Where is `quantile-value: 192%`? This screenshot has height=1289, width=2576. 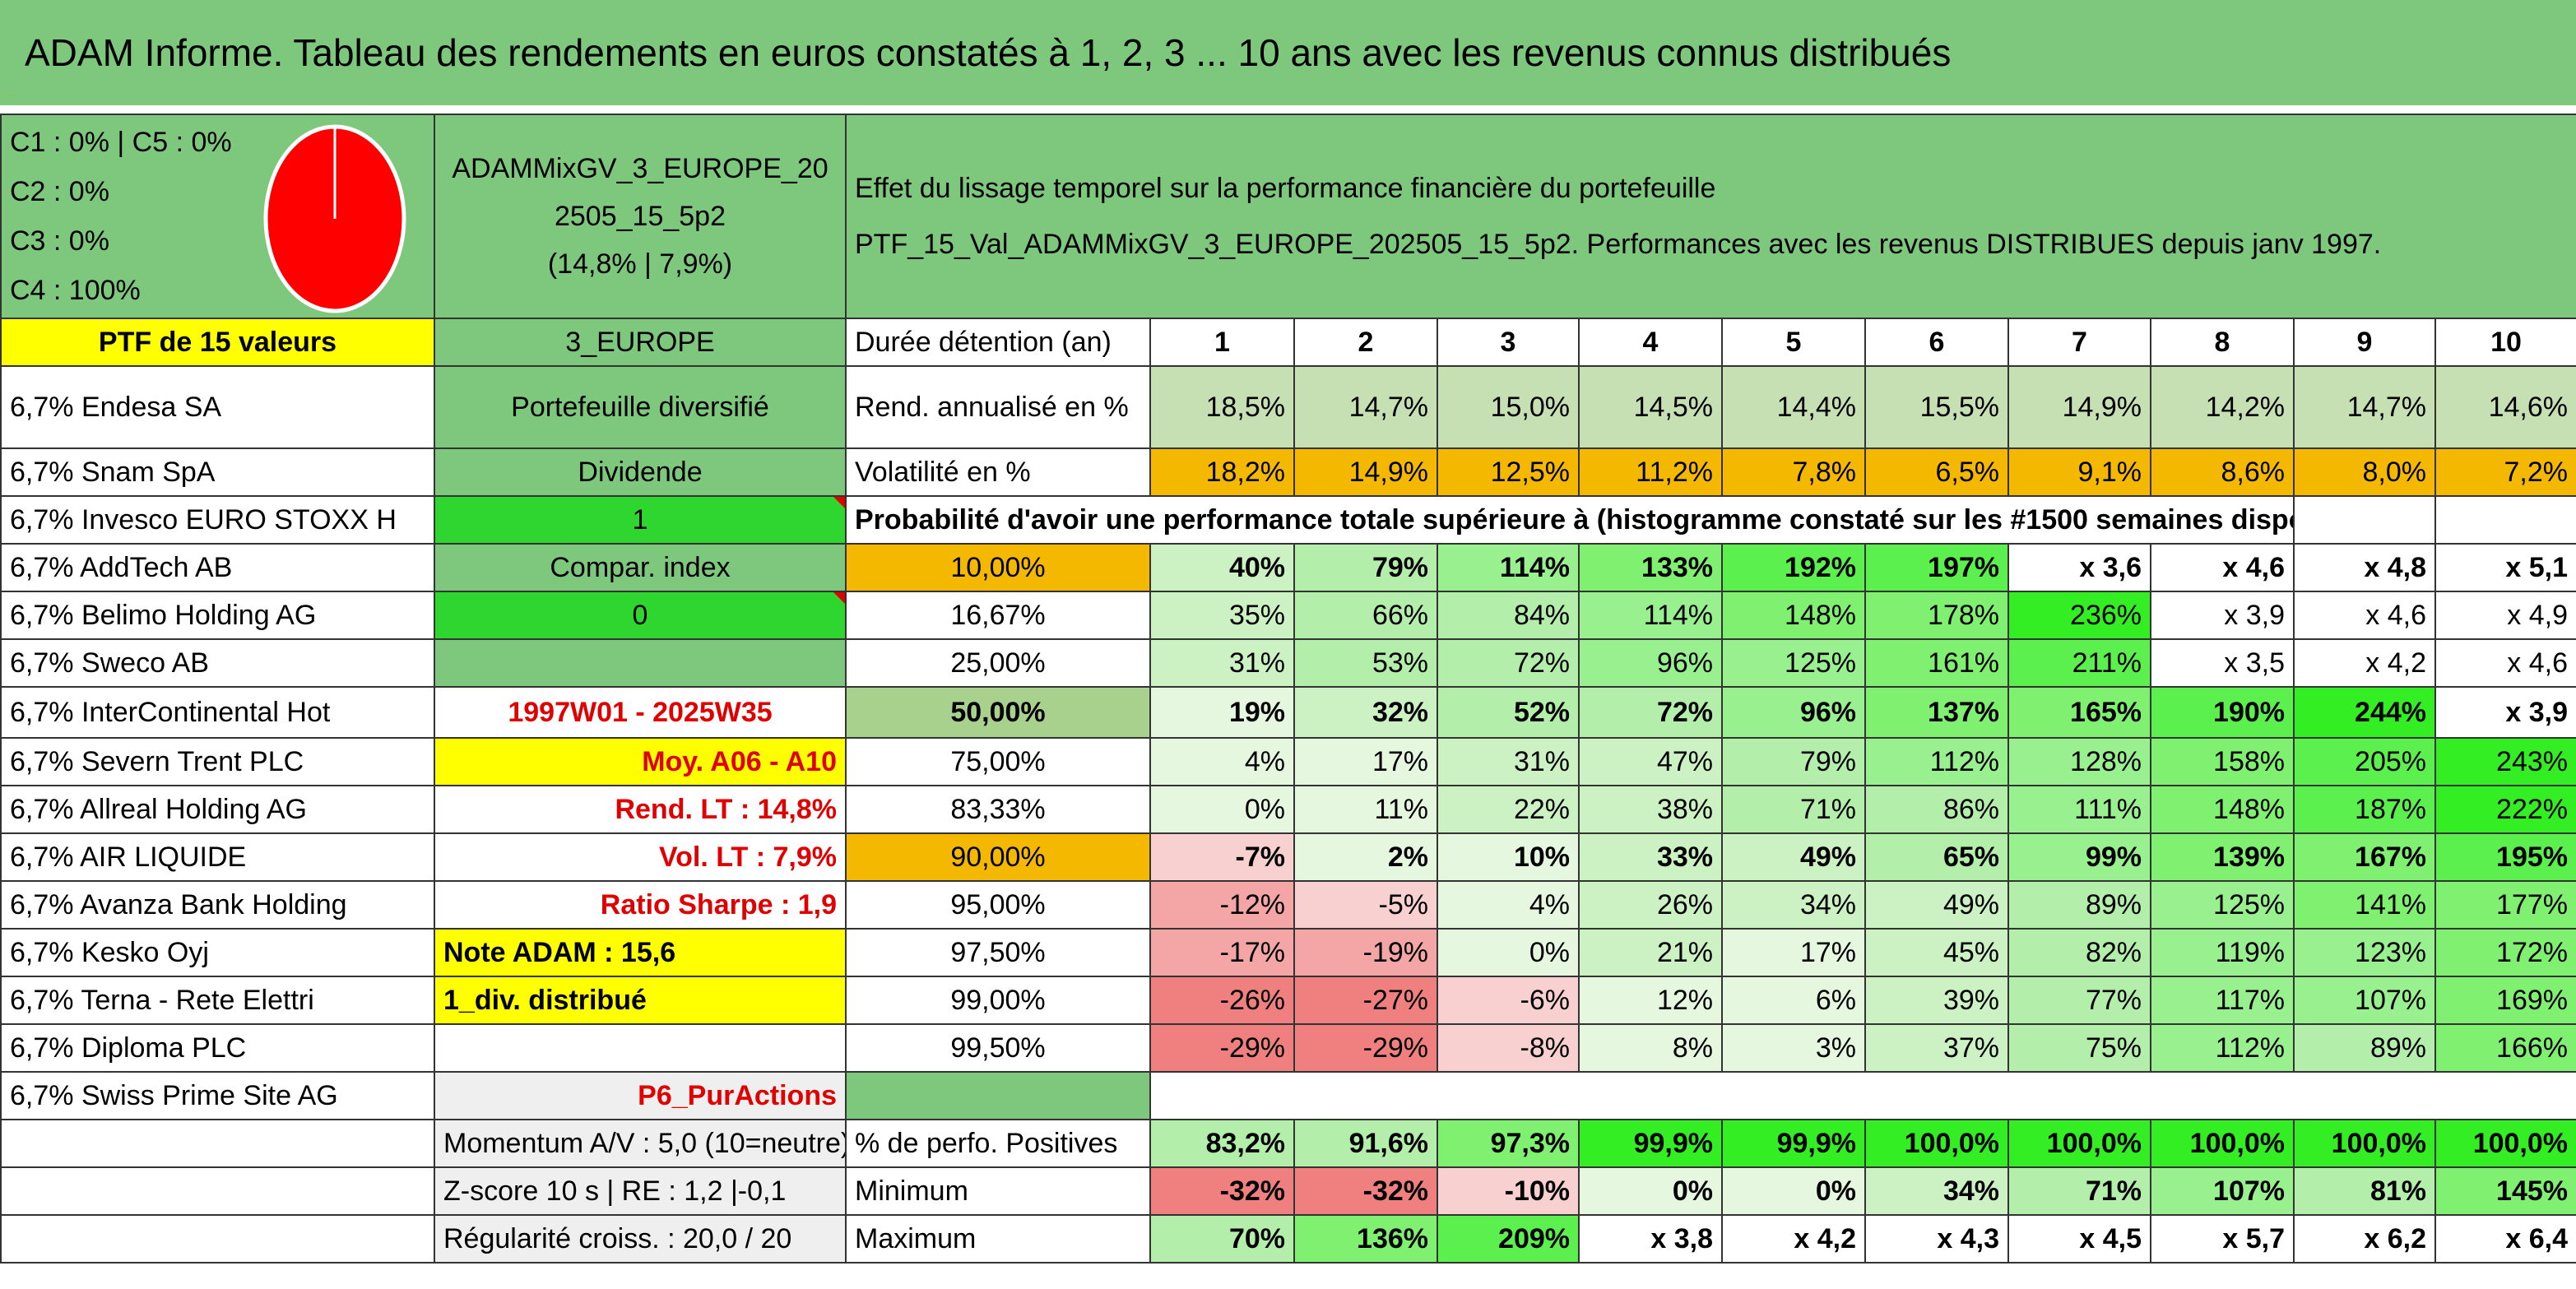
quantile-value: 192% is located at coordinates (1793, 567).